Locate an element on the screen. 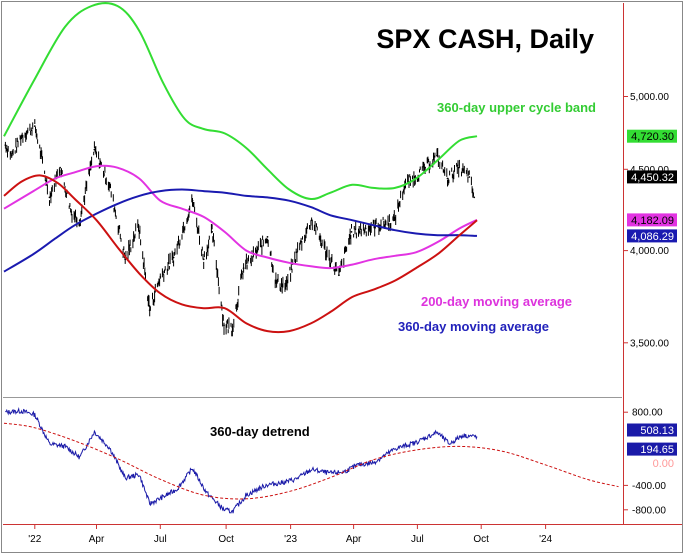 The width and height of the screenshot is (684, 554). detrend-cycle-projection is located at coordinates (311, 461).